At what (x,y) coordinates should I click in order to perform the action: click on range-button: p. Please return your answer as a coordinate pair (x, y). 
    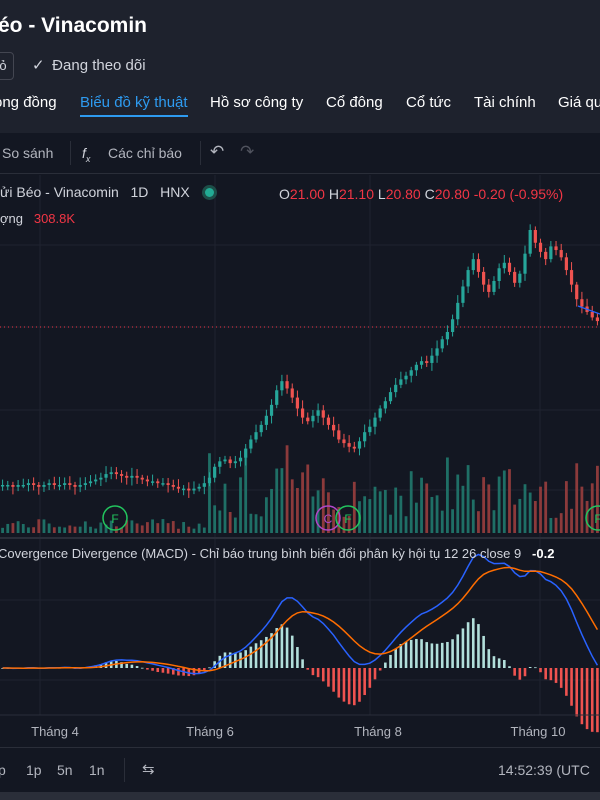
    Looking at the image, I should click on (3, 770).